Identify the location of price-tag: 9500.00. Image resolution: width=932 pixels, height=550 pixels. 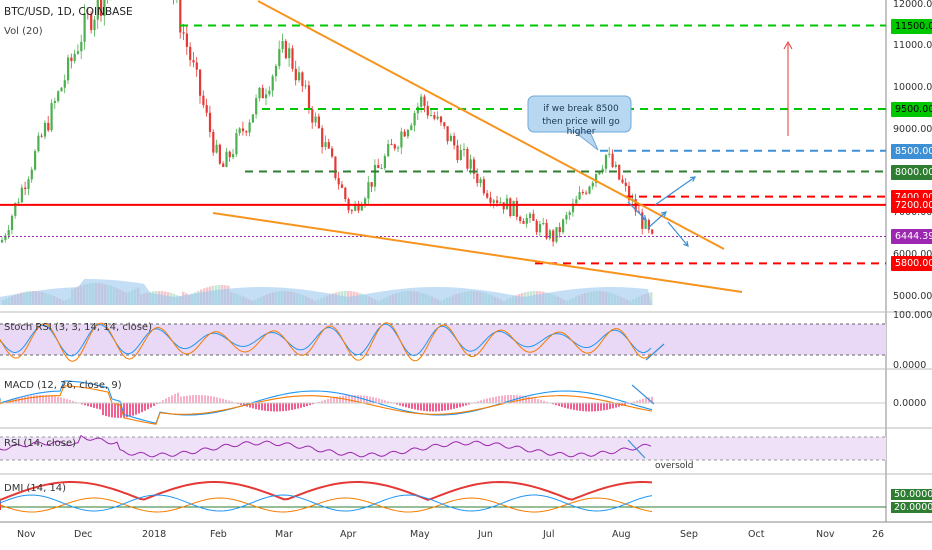
(911, 109).